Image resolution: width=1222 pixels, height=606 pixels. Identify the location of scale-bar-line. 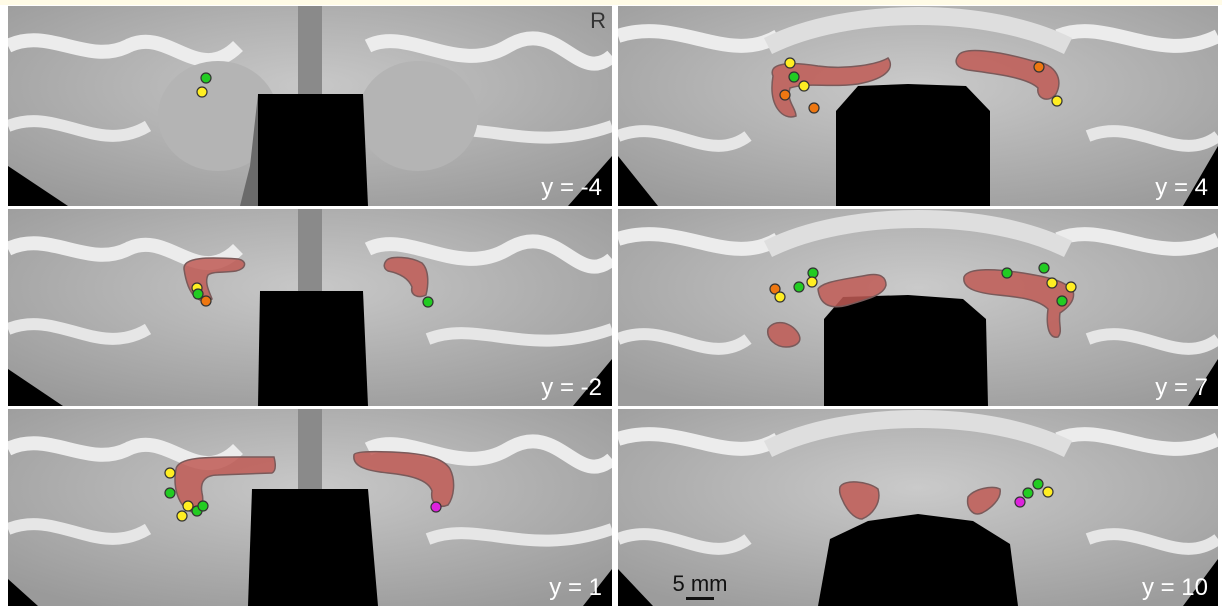
(700, 598).